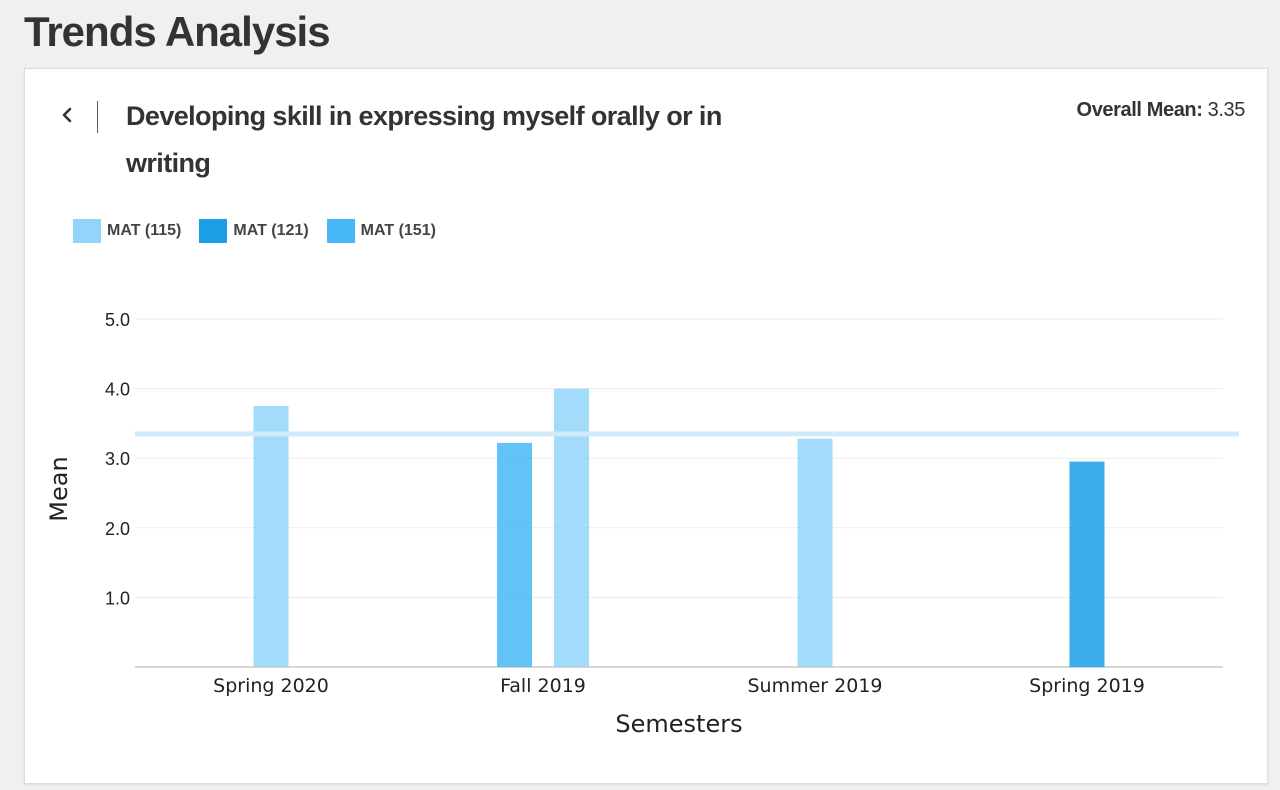 Image resolution: width=1280 pixels, height=790 pixels. What do you see at coordinates (117, 529) in the screenshot?
I see `y-tick-label: 2.0` at bounding box center [117, 529].